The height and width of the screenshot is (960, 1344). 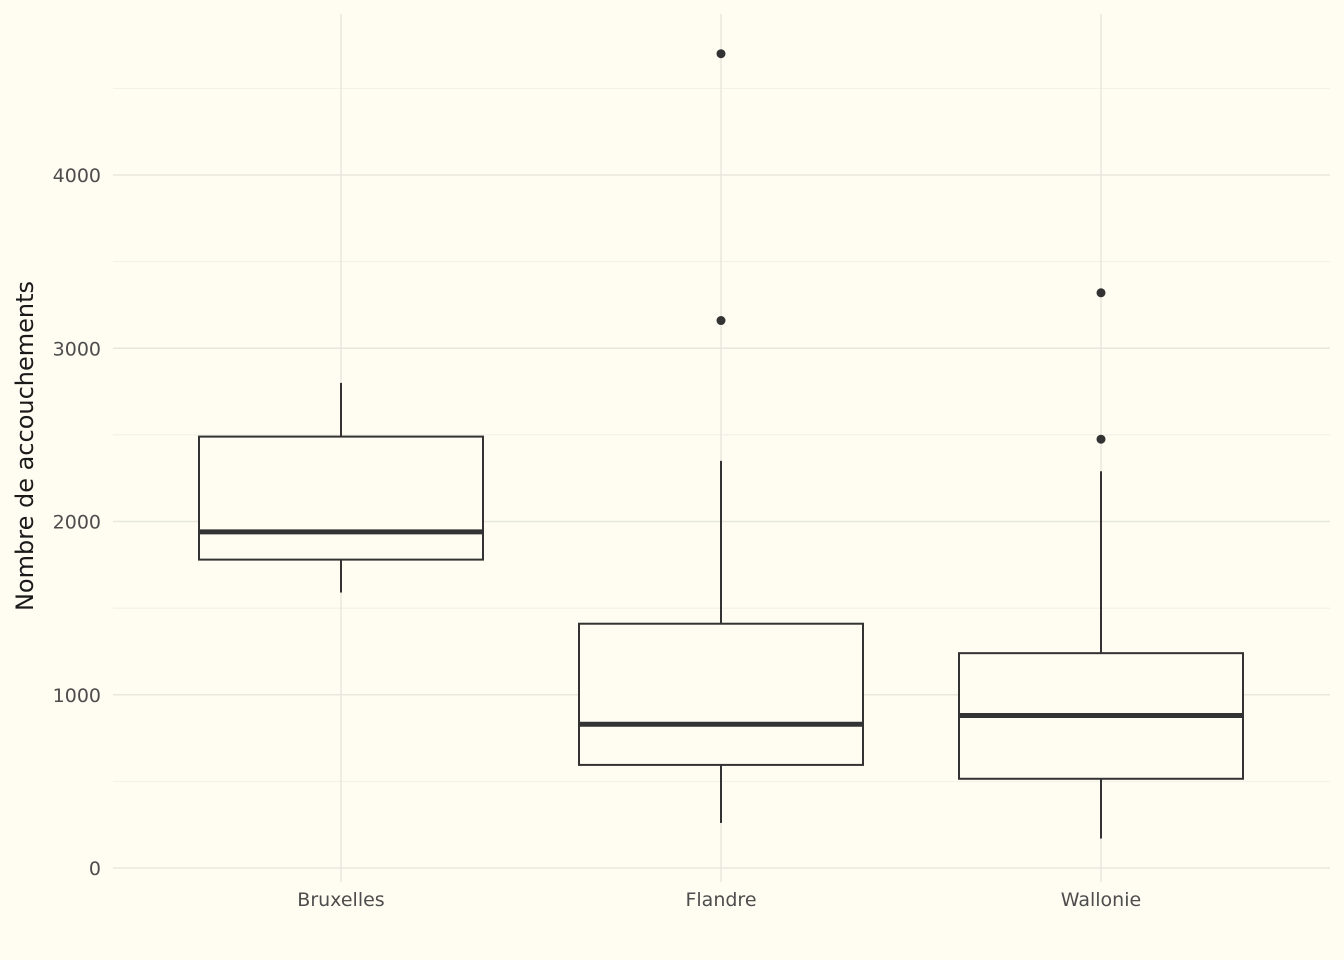 I want to click on x-axis-tick-labels: Bruxelles Flandre Wallonie, so click(x=719, y=900).